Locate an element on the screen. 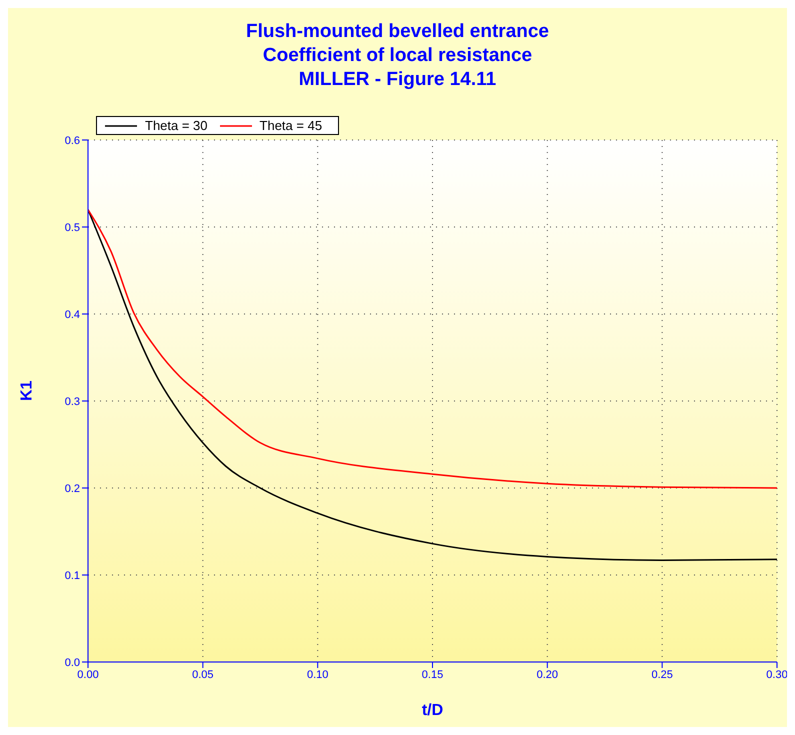 The height and width of the screenshot is (735, 795). y-tick-label: 0.4 is located at coordinates (72, 314).